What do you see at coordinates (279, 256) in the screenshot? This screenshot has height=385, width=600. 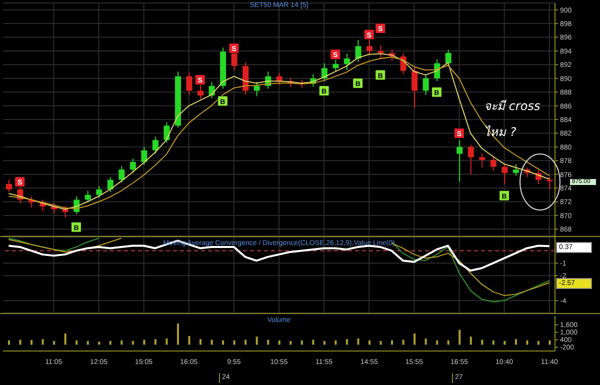 I see `line-series` at bounding box center [279, 256].